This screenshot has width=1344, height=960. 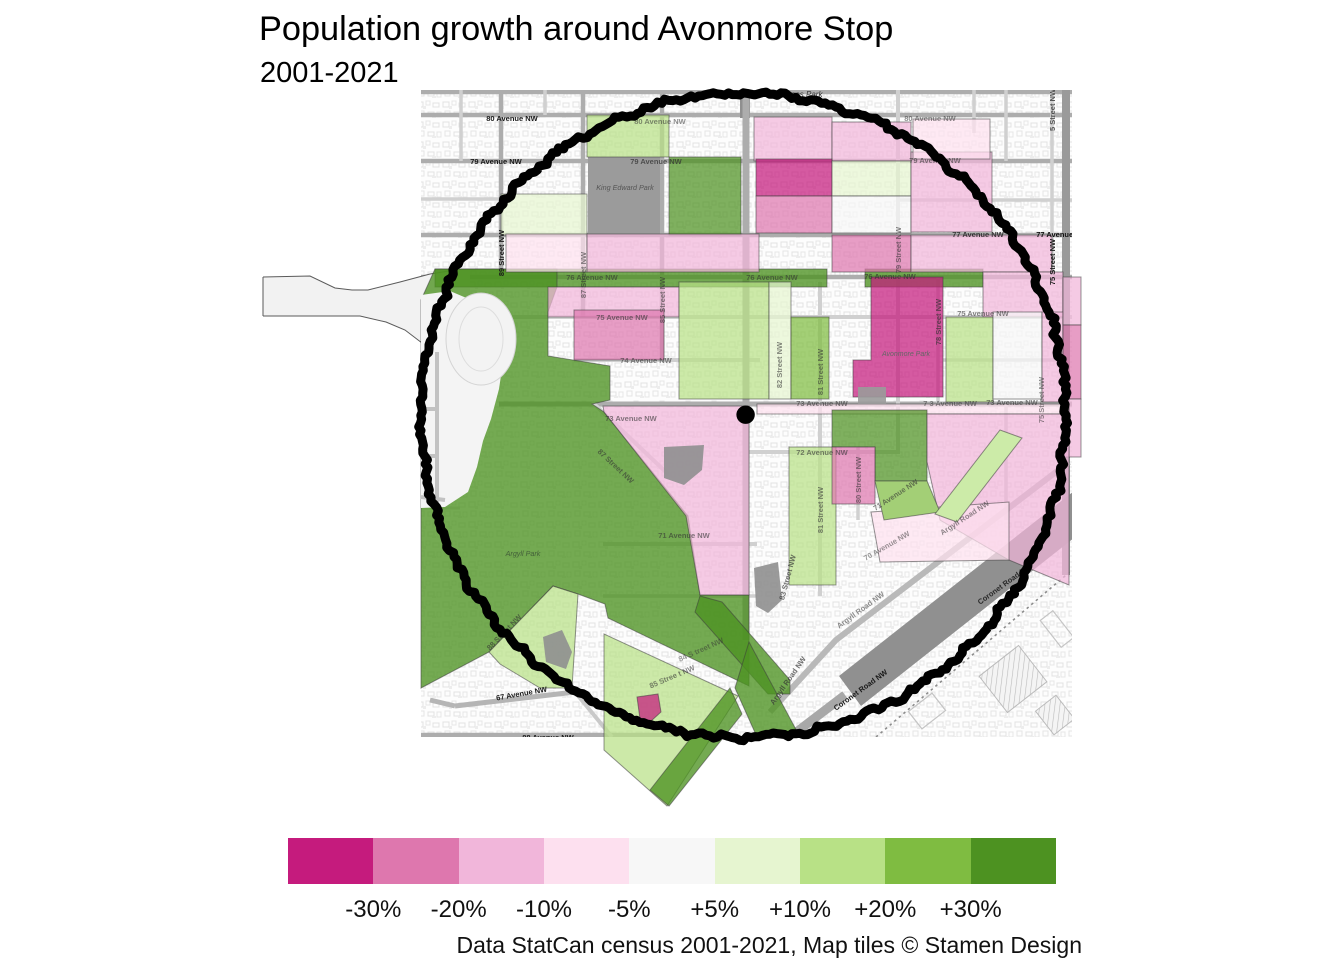 What do you see at coordinates (646, 360) in the screenshot?
I see `svg-text: 74 Avenue NW` at bounding box center [646, 360].